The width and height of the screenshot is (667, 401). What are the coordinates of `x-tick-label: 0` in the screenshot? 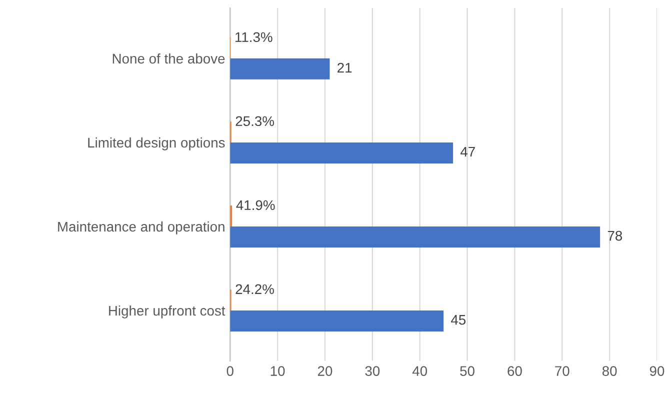 It's located at (230, 371).